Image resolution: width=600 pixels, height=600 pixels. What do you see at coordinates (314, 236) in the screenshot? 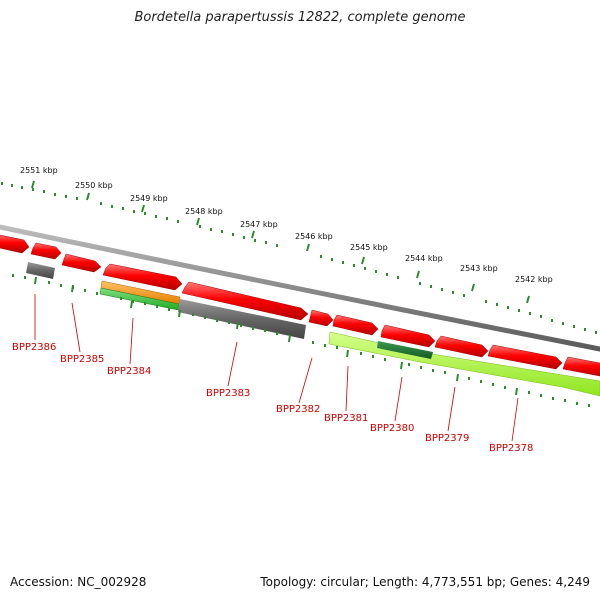
I see `kbp-label: 2546 kbp` at bounding box center [314, 236].